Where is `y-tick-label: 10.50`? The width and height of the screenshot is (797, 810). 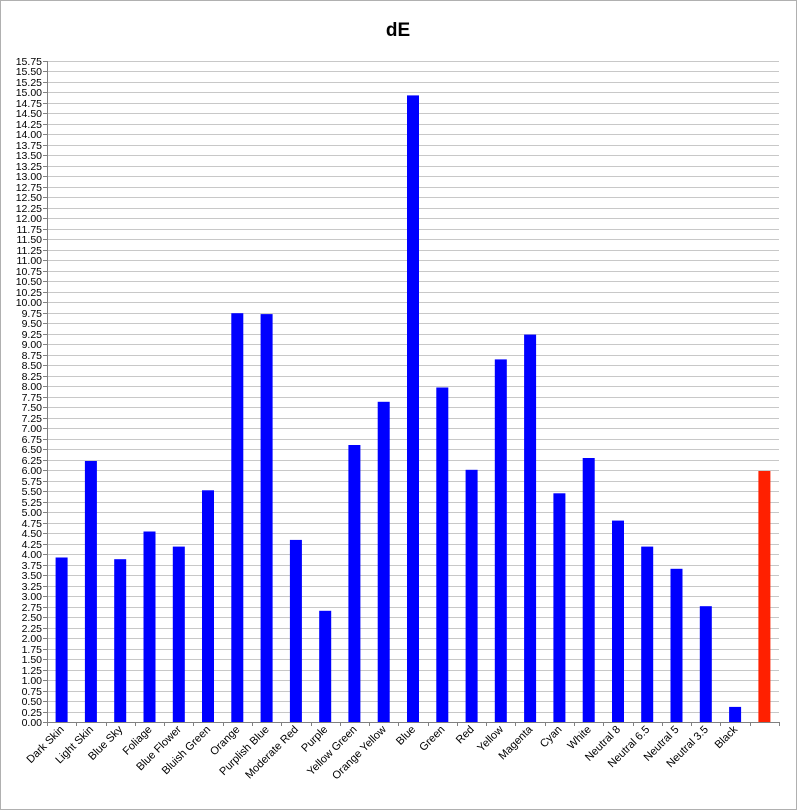
y-tick-label: 10.50 is located at coordinates (29, 282).